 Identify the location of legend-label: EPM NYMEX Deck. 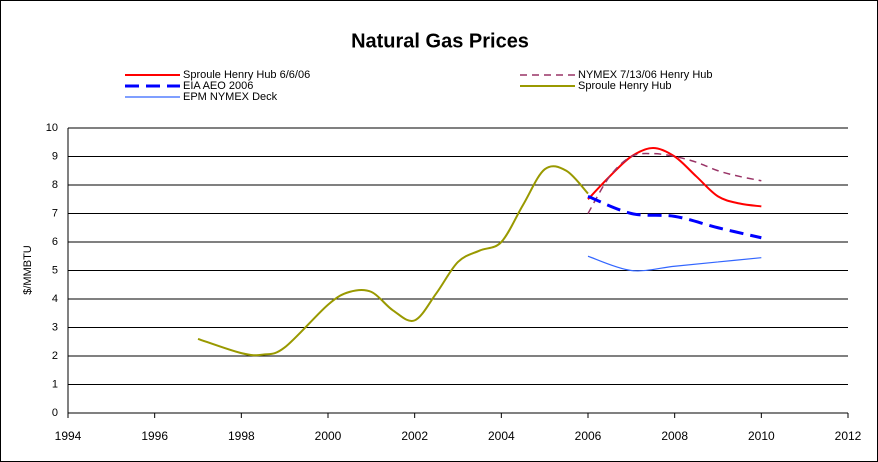
(230, 97).